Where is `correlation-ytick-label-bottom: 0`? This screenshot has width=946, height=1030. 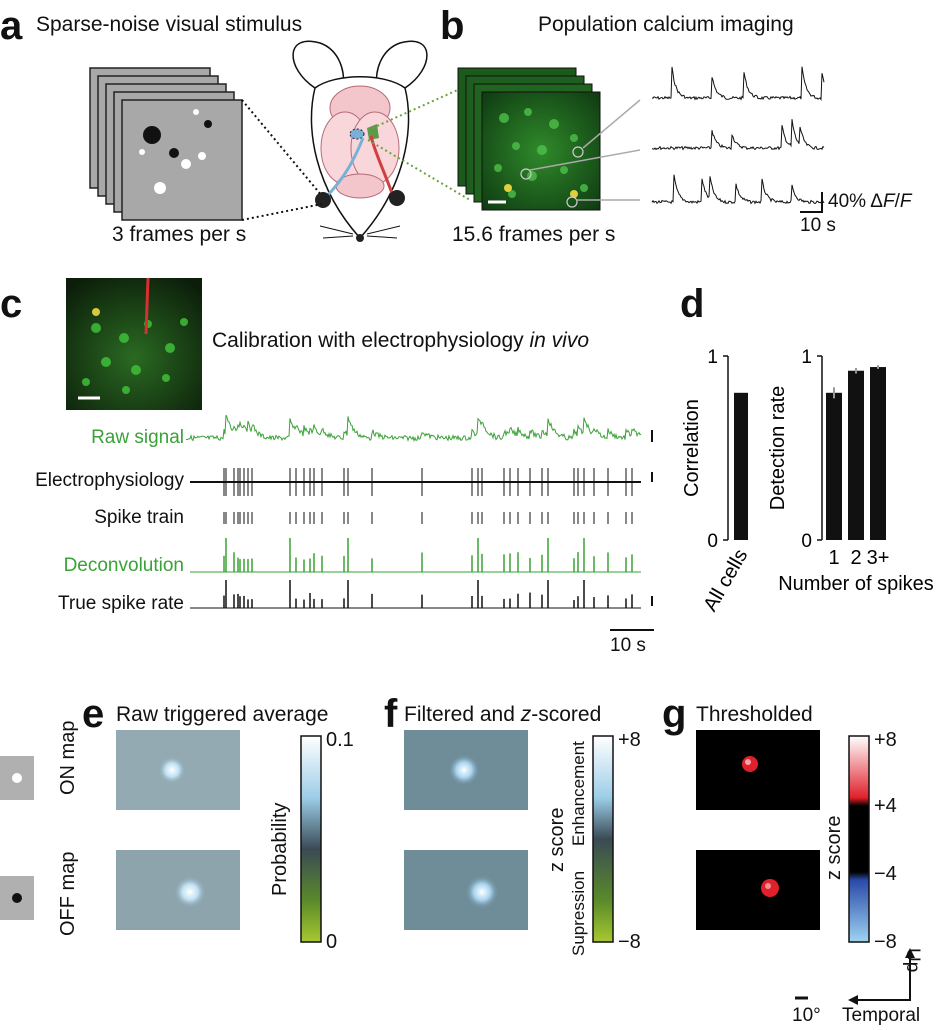 correlation-ytick-label-bottom: 0 is located at coordinates (712, 541).